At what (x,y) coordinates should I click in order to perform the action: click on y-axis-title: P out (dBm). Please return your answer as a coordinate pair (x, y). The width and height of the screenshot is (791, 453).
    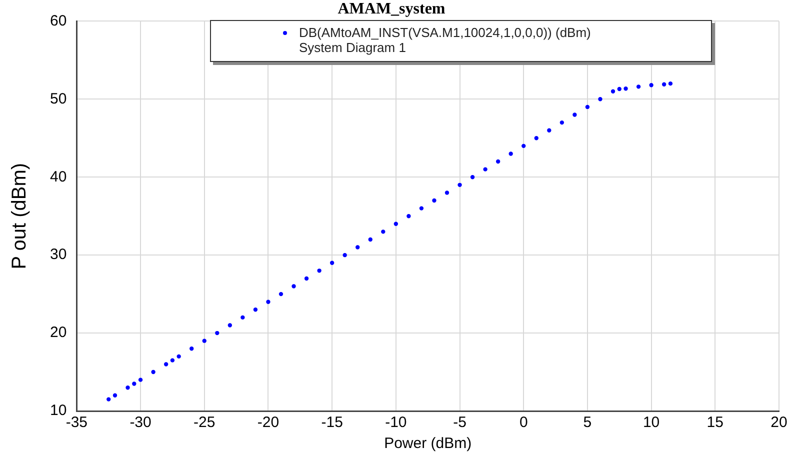
    Looking at the image, I should click on (19, 216).